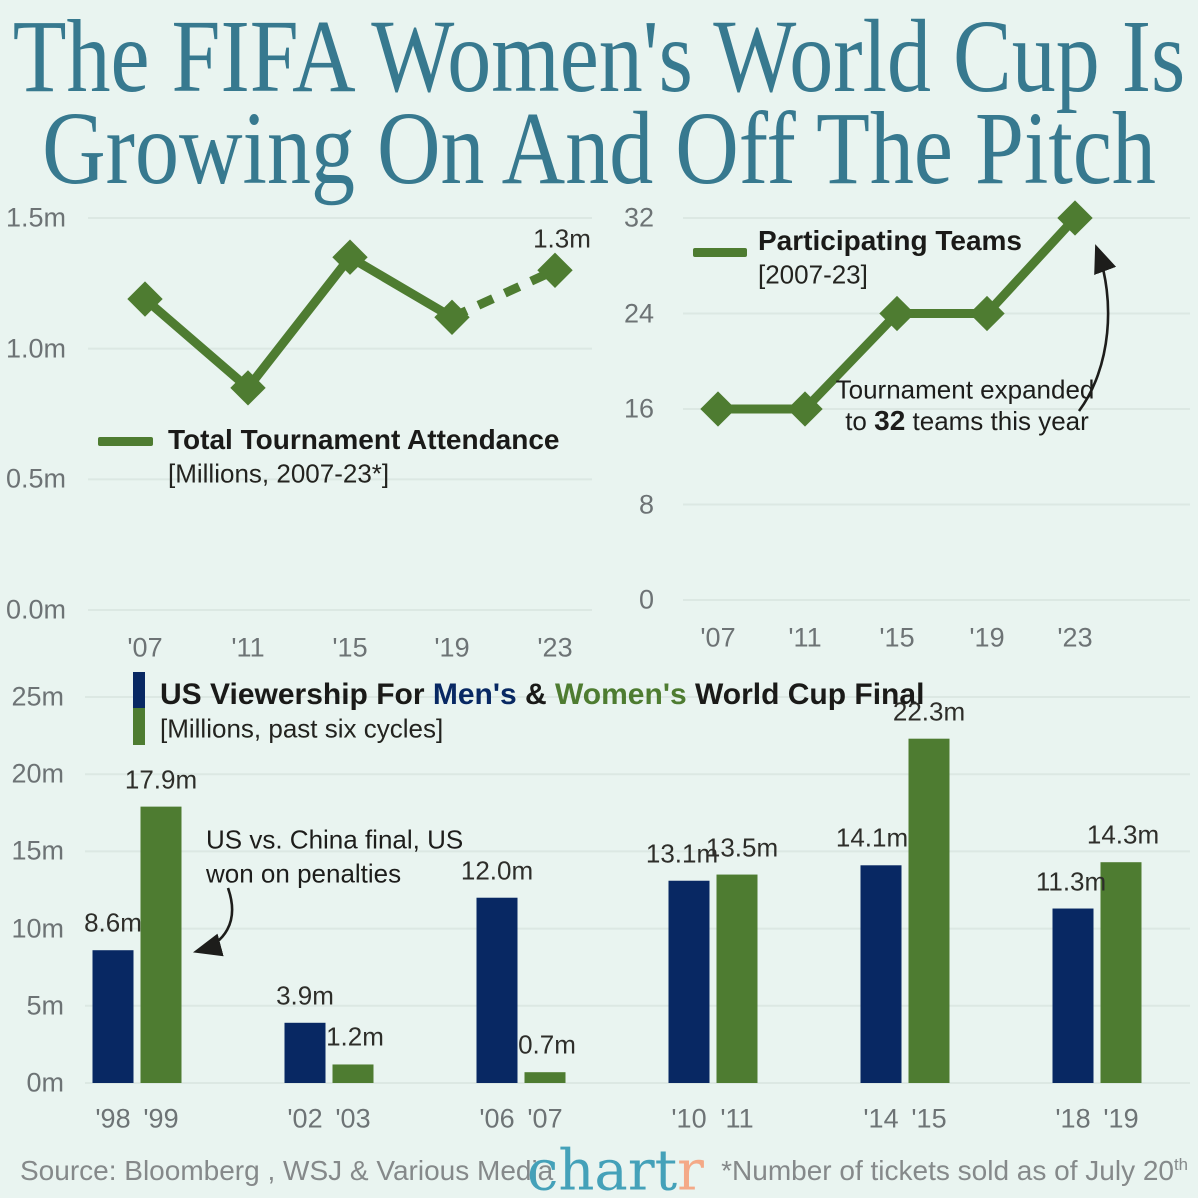  I want to click on bar-value-label: 14.1m, so click(872, 837).